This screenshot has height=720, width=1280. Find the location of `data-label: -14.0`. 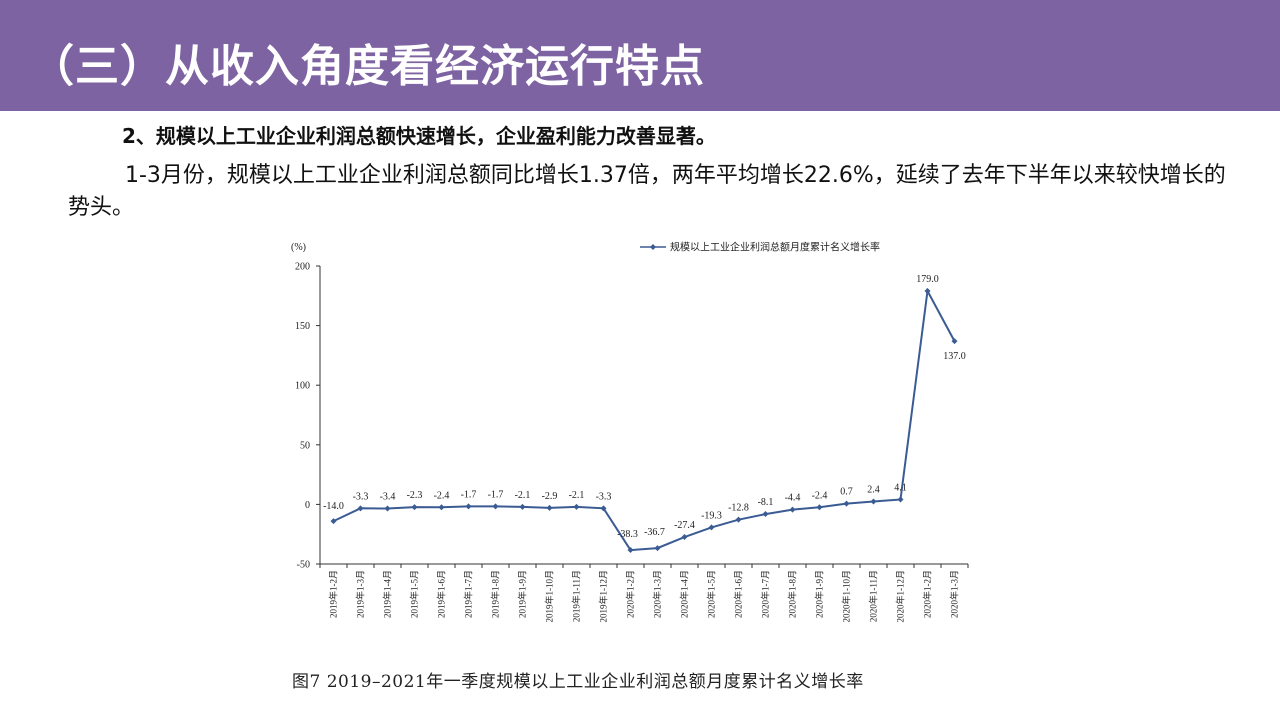

data-label: -14.0 is located at coordinates (333, 506).